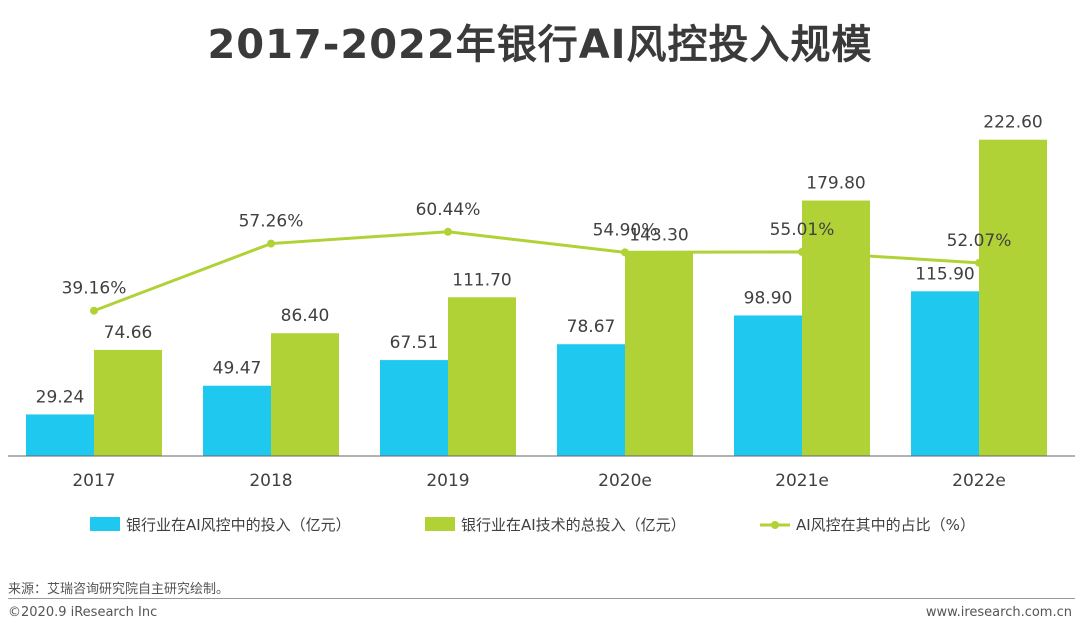 The image size is (1080, 635). Describe the element at coordinates (83, 612) in the screenshot. I see `copyright: ©2020.9 iResearch Inc` at that location.